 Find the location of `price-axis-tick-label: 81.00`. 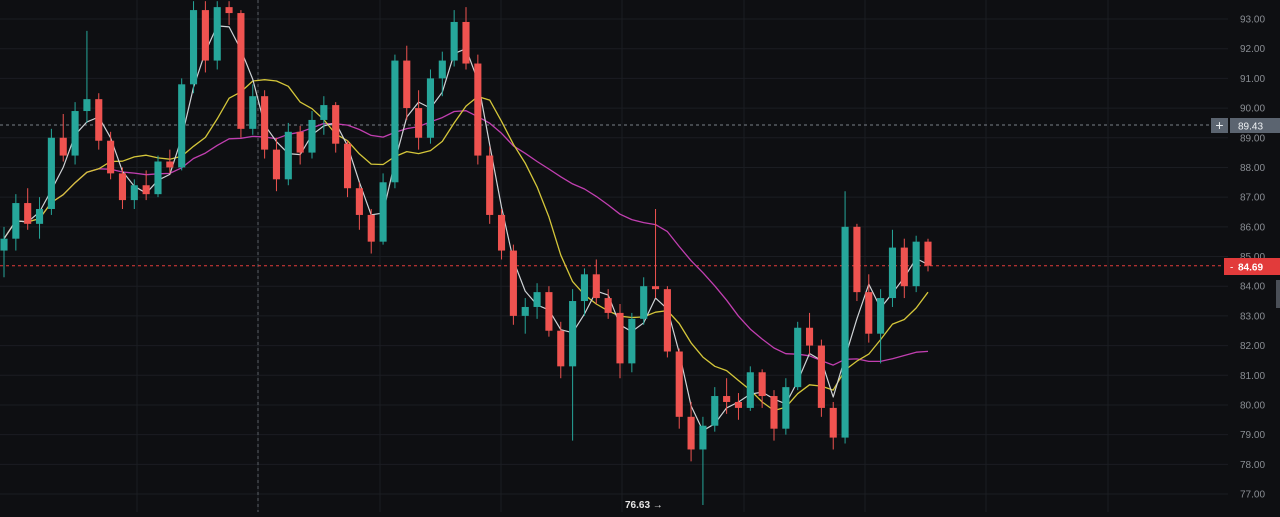

price-axis-tick-label: 81.00 is located at coordinates (1252, 376).